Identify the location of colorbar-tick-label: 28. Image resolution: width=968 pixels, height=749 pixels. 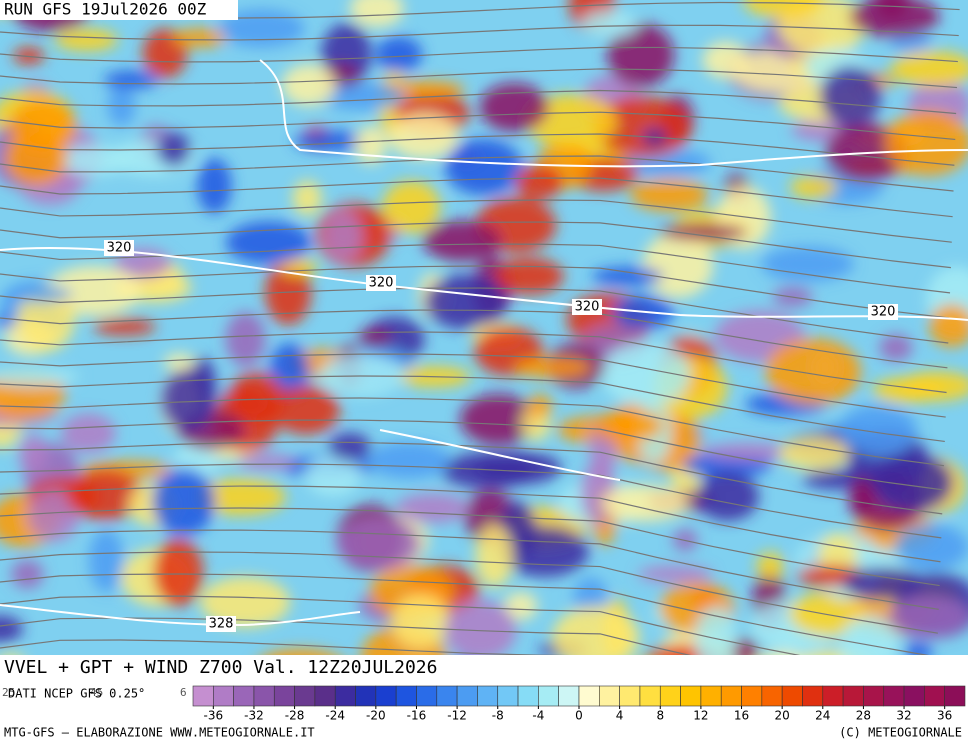
(863, 716).